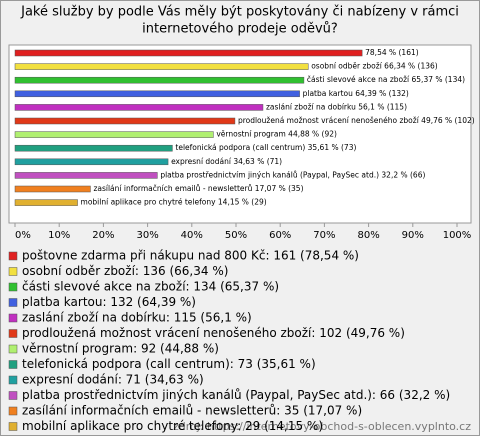  Describe the element at coordinates (109, 302) in the screenshot. I see `legend-label: platba kartou: 132 (64,39 %)` at that location.